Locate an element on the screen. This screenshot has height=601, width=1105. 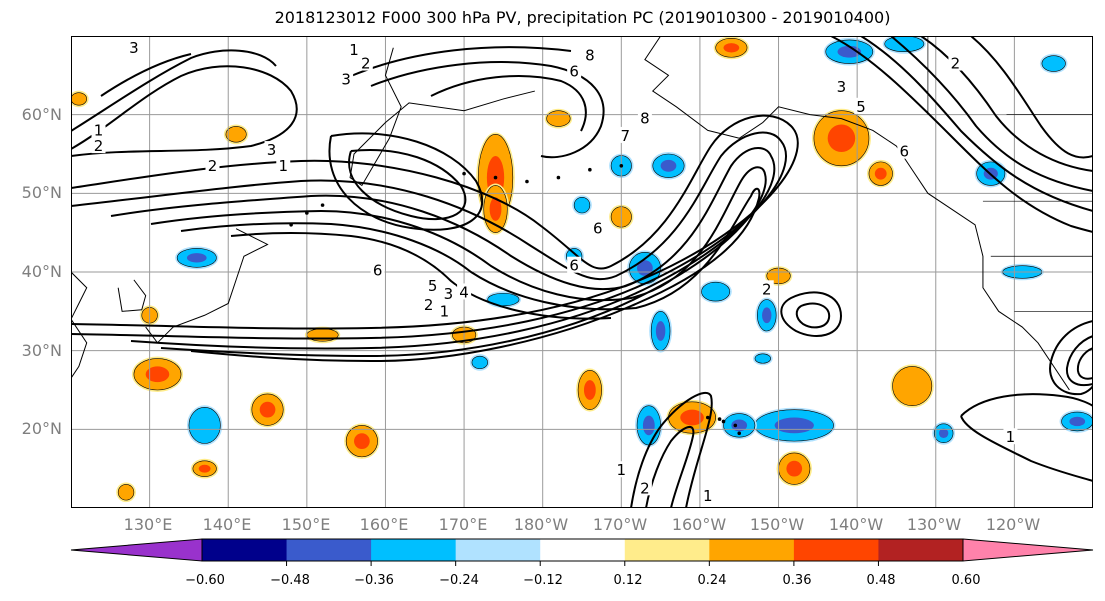
lat-label-20n: 20°N is located at coordinates (41, 428).